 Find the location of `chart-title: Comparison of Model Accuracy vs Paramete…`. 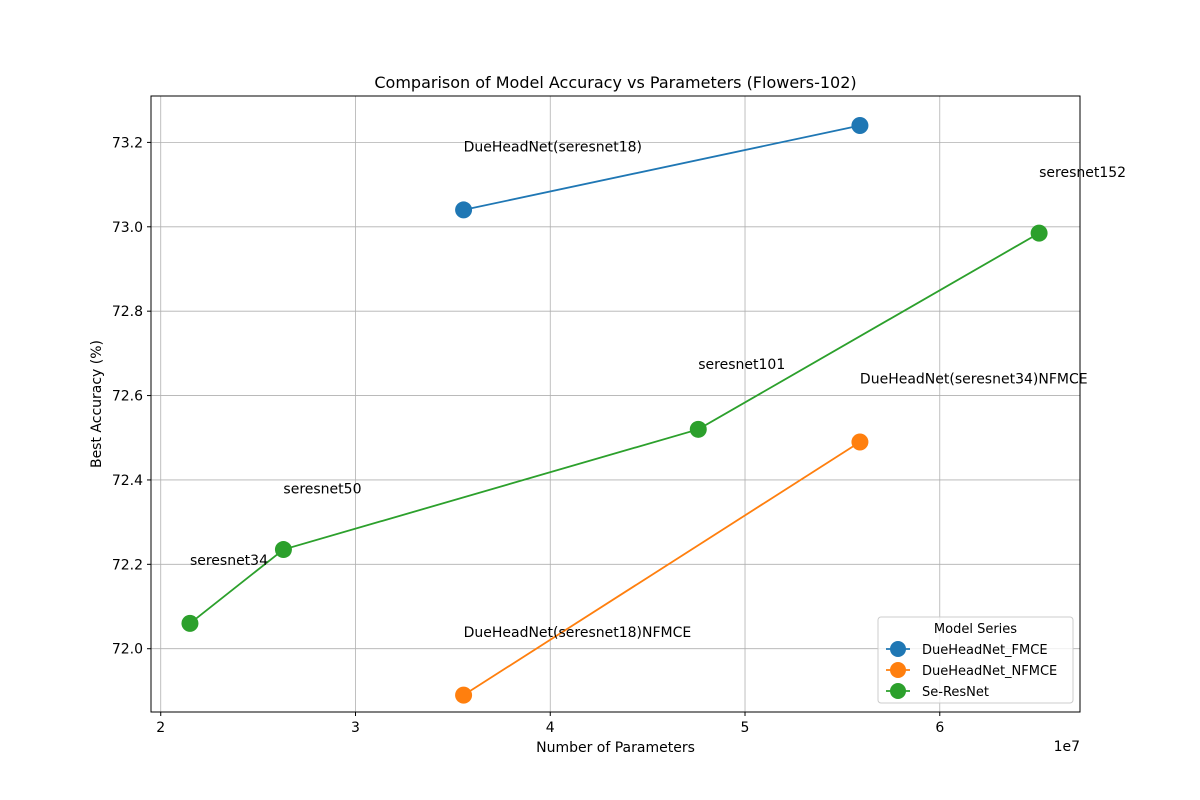

chart-title: Comparison of Model Accuracy vs Paramete… is located at coordinates (615, 82).